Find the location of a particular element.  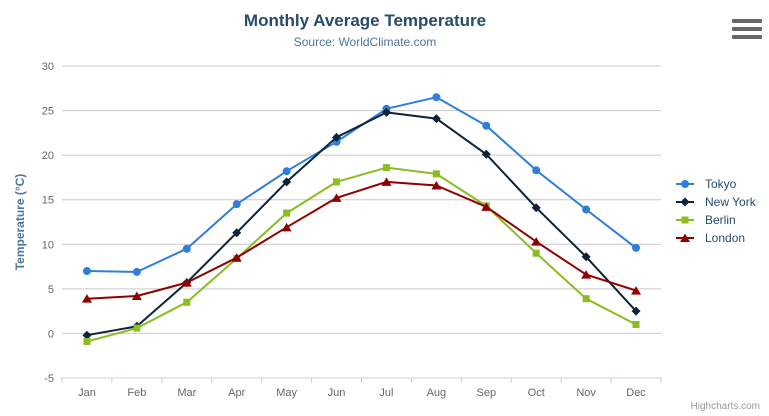

x-axis-label: Nov is located at coordinates (586, 393).